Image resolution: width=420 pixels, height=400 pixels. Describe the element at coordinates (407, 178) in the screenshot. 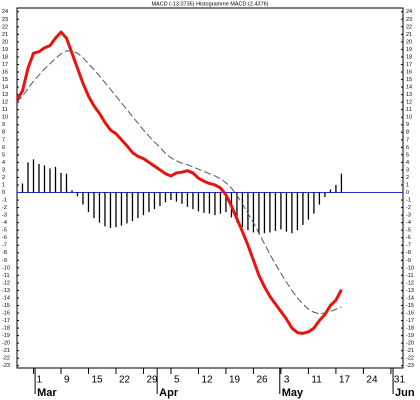

I see `y2-tick-label: 2` at that location.